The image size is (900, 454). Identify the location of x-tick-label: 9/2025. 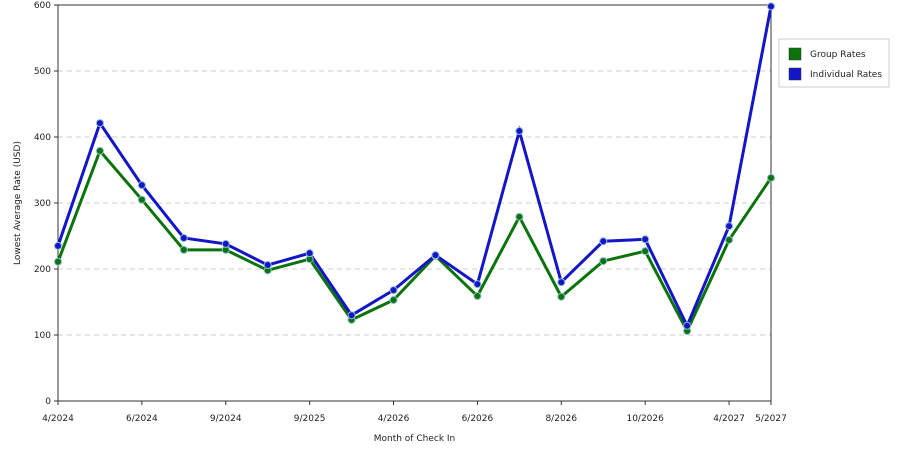
(310, 419).